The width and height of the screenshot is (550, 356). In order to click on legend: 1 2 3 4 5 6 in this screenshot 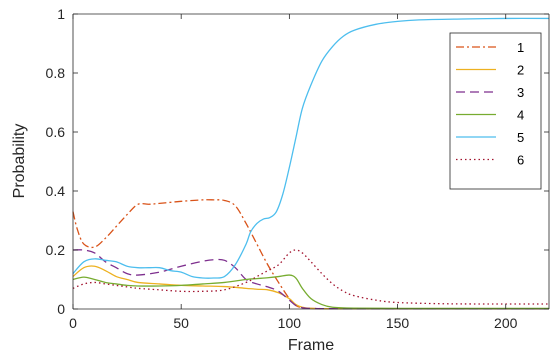, I will do `click(495, 111)`.